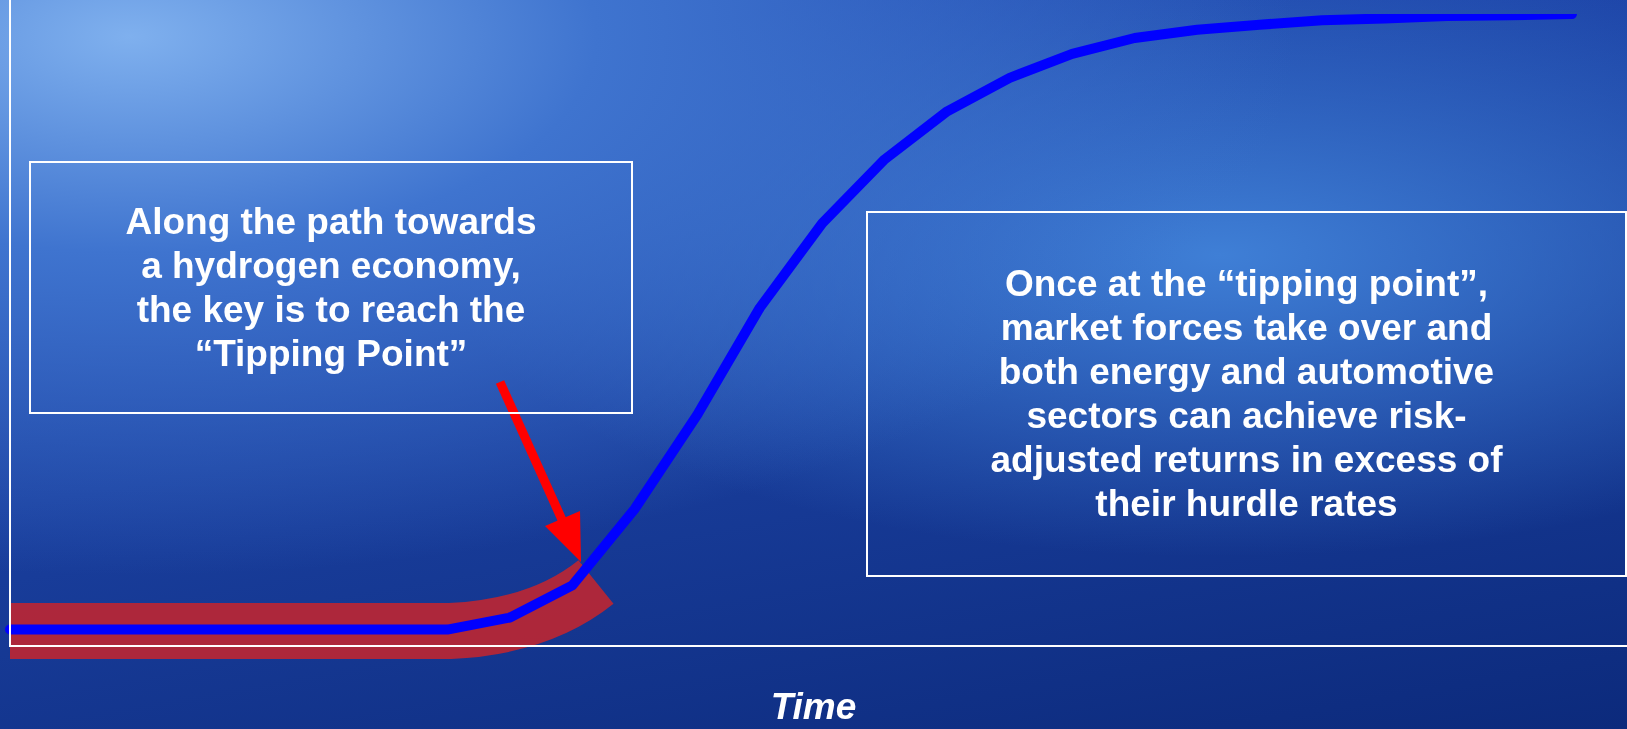 The height and width of the screenshot is (729, 1627). Describe the element at coordinates (331, 287) in the screenshot. I see `annotation: Along the path towards a hydrogen economy, the key is to reach the “Tipping Point”` at that location.